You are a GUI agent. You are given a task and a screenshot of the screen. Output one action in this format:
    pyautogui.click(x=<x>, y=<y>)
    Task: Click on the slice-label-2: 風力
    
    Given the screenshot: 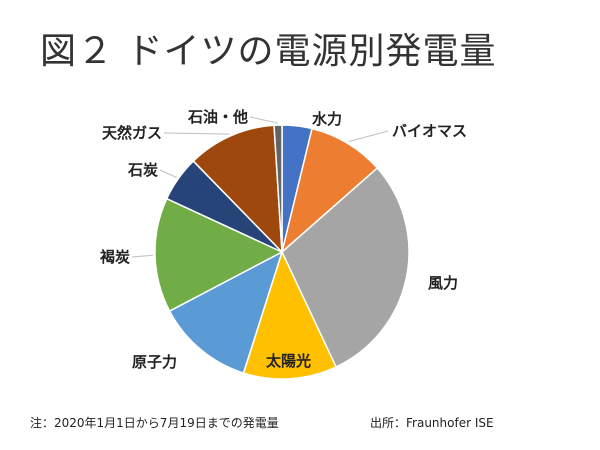 What is the action you would take?
    pyautogui.click(x=443, y=283)
    